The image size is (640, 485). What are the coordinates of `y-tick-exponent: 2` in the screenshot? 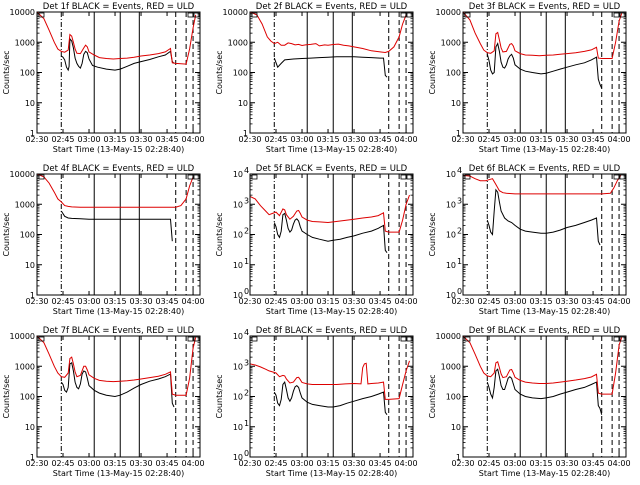 It's located at (459, 231).